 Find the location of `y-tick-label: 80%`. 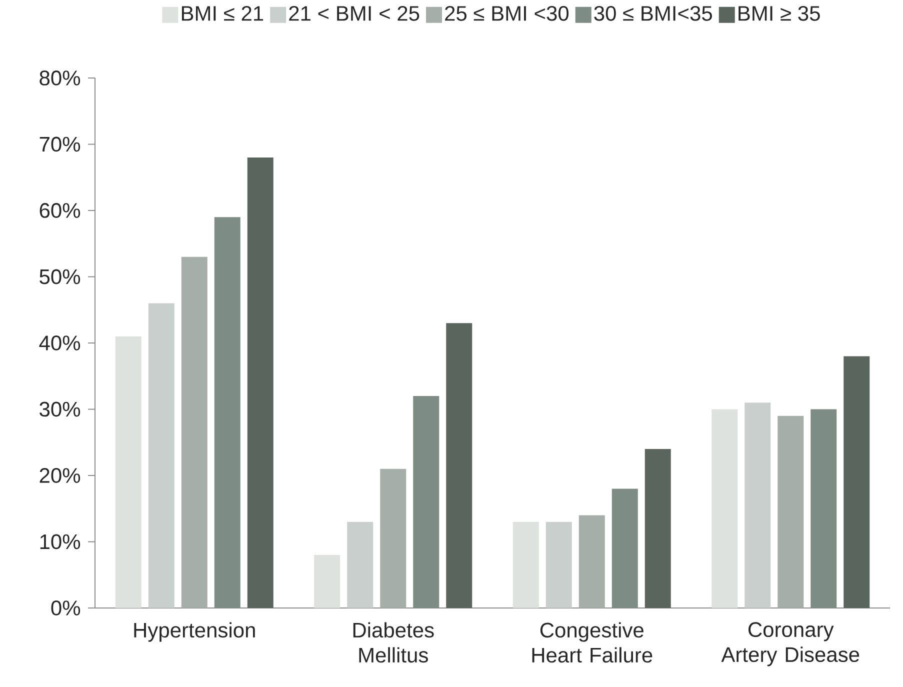

y-tick-label: 80% is located at coordinates (60, 78).